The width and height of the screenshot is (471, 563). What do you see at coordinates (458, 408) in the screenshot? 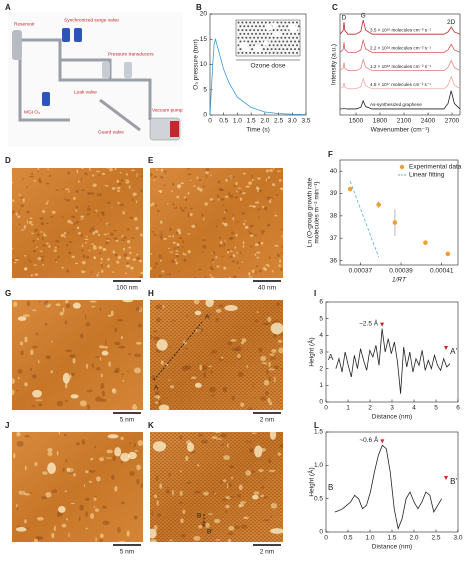
I see `x-tick-label: 6` at bounding box center [458, 408].